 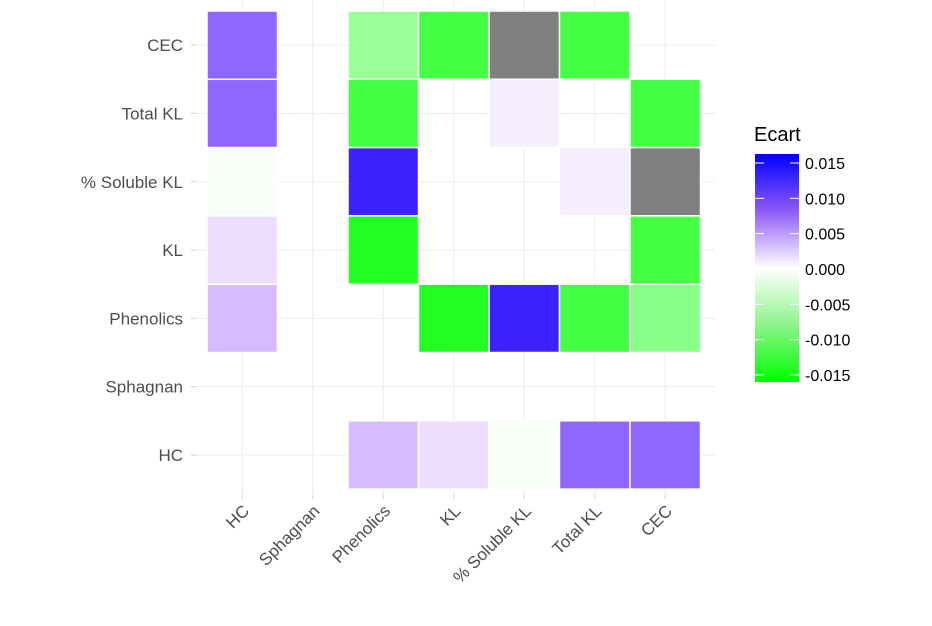 I want to click on legend-label: 0.015, so click(x=825, y=164).